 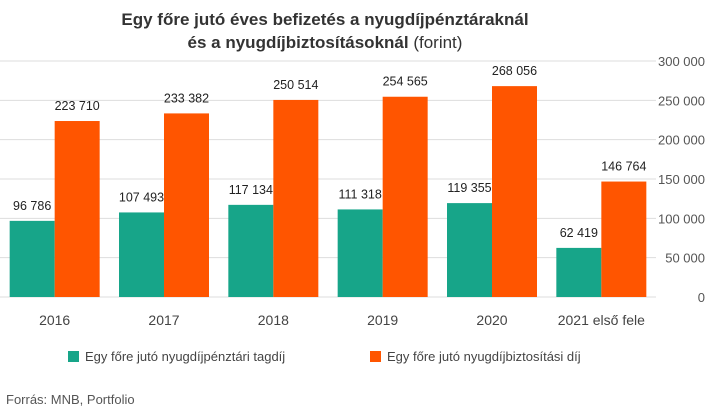 What do you see at coordinates (185, 356) in the screenshot?
I see `legend-label-series-1: Egy főre jutó nyugdíjpénztári tagdíj` at bounding box center [185, 356].